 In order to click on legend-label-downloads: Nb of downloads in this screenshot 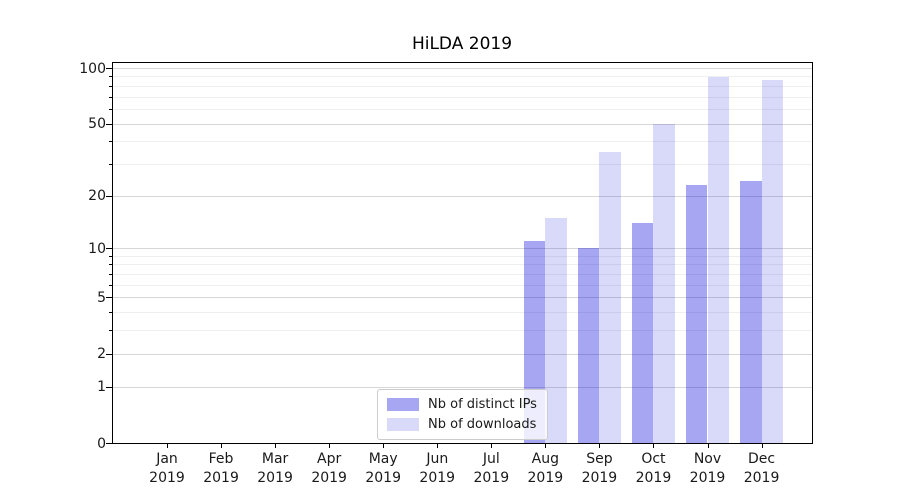, I will do `click(482, 424)`.